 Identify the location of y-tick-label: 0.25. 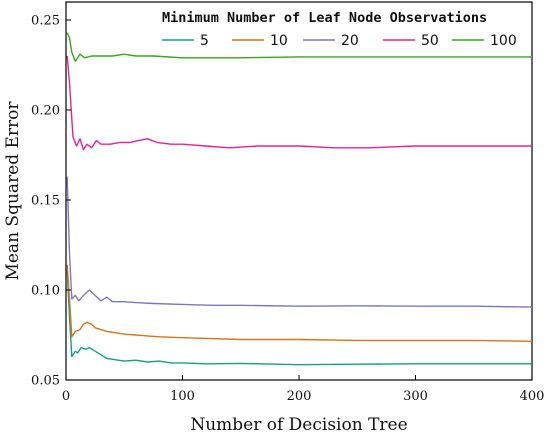
(45, 21).